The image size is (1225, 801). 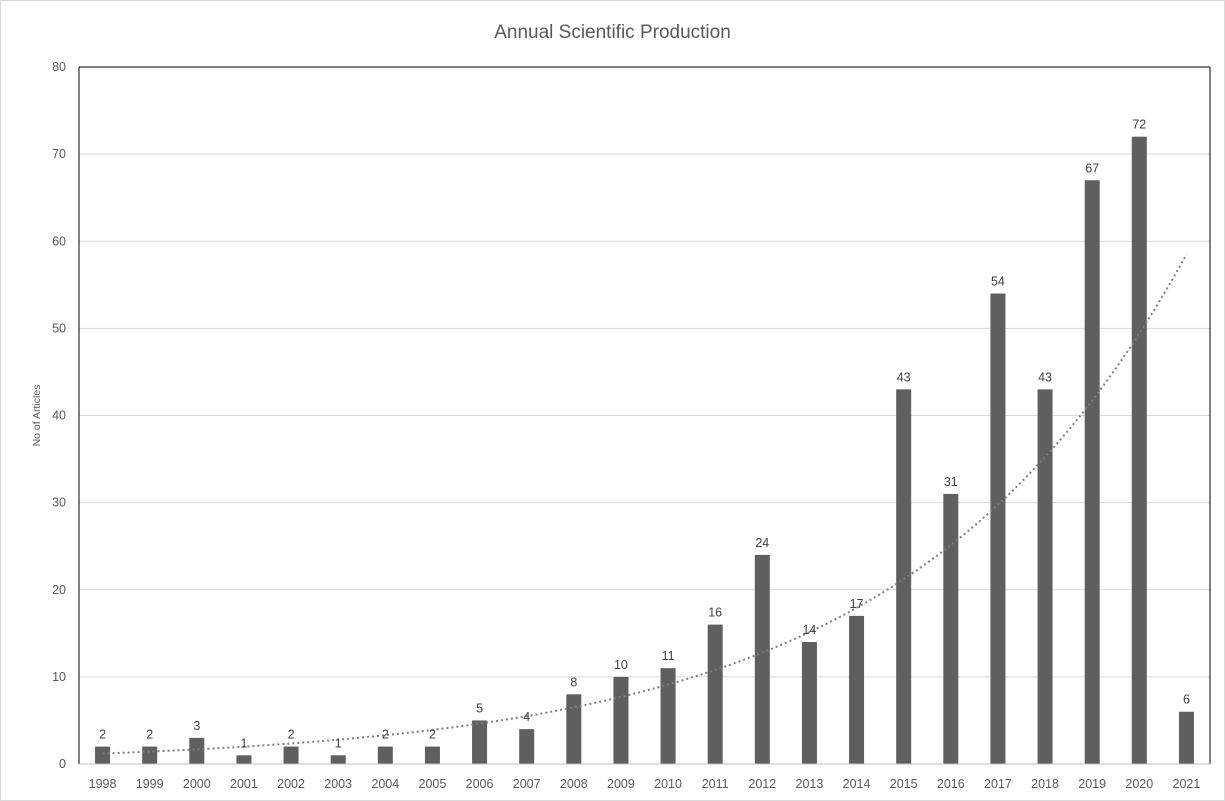 I want to click on y-tick-label: 30, so click(x=59, y=503).